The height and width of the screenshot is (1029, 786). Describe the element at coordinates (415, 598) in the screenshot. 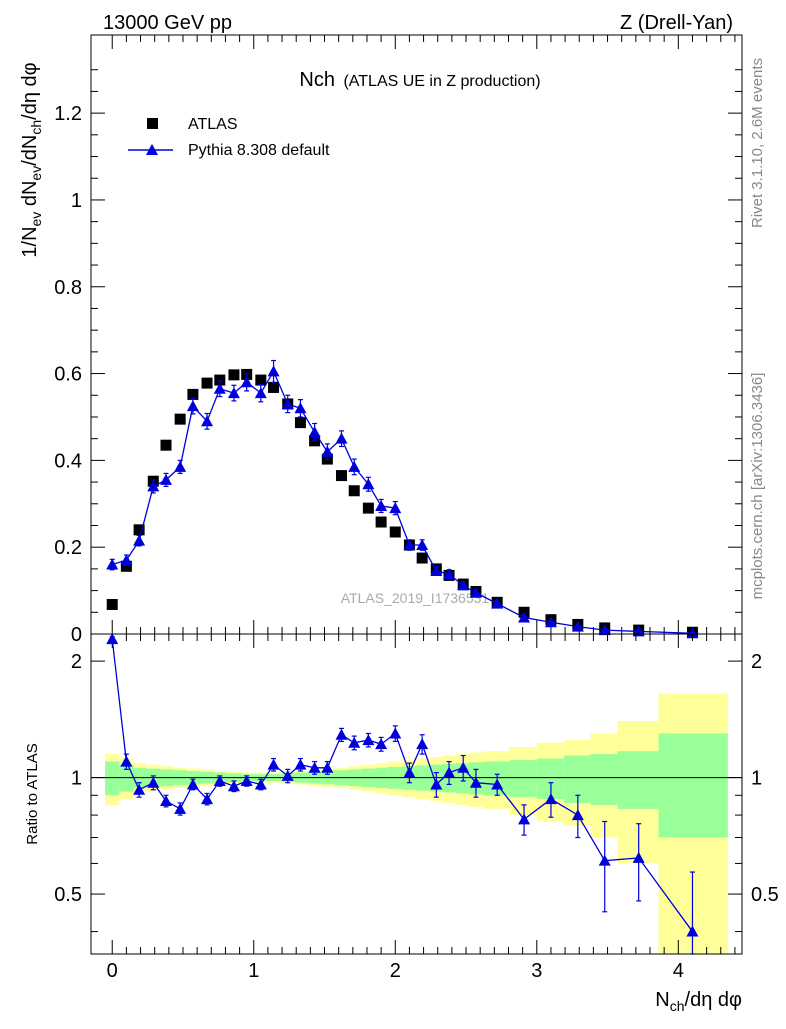

I see `watermark-label: ATLAS_2019_I1736531` at that location.